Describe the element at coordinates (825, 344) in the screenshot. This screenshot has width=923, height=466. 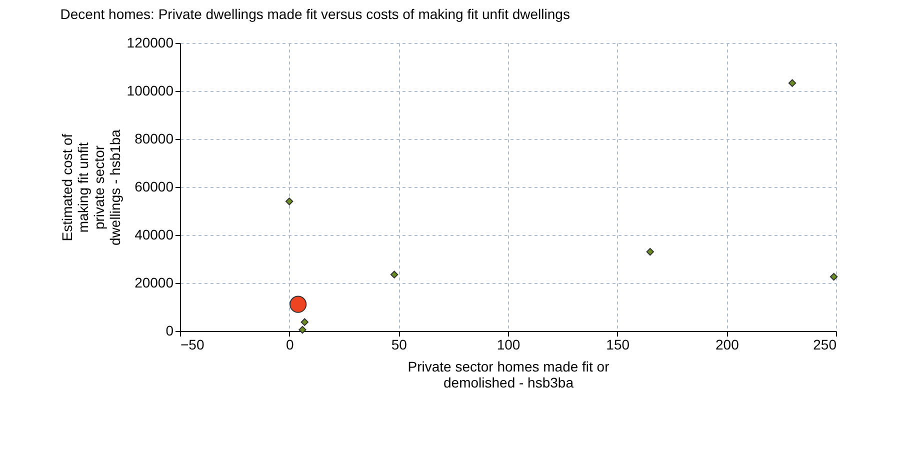
I see `x-tick-label: 250` at that location.